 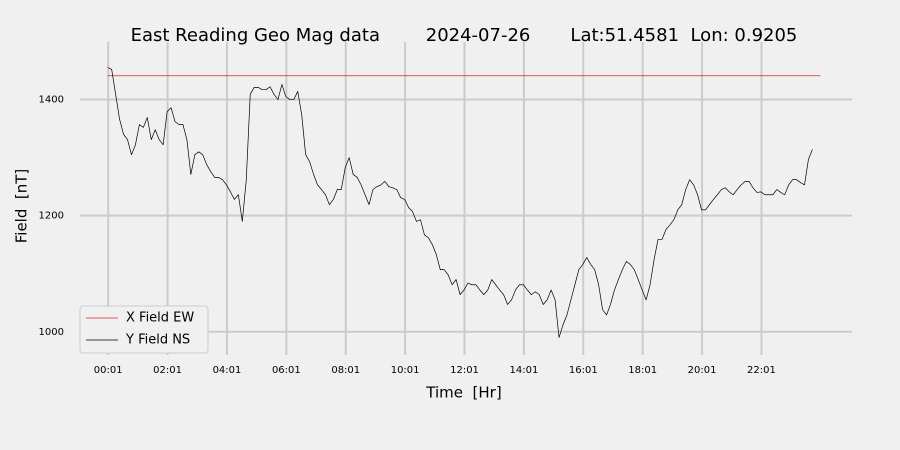 What do you see at coordinates (51, 100) in the screenshot?
I see `y-tick-label: 1400` at bounding box center [51, 100].